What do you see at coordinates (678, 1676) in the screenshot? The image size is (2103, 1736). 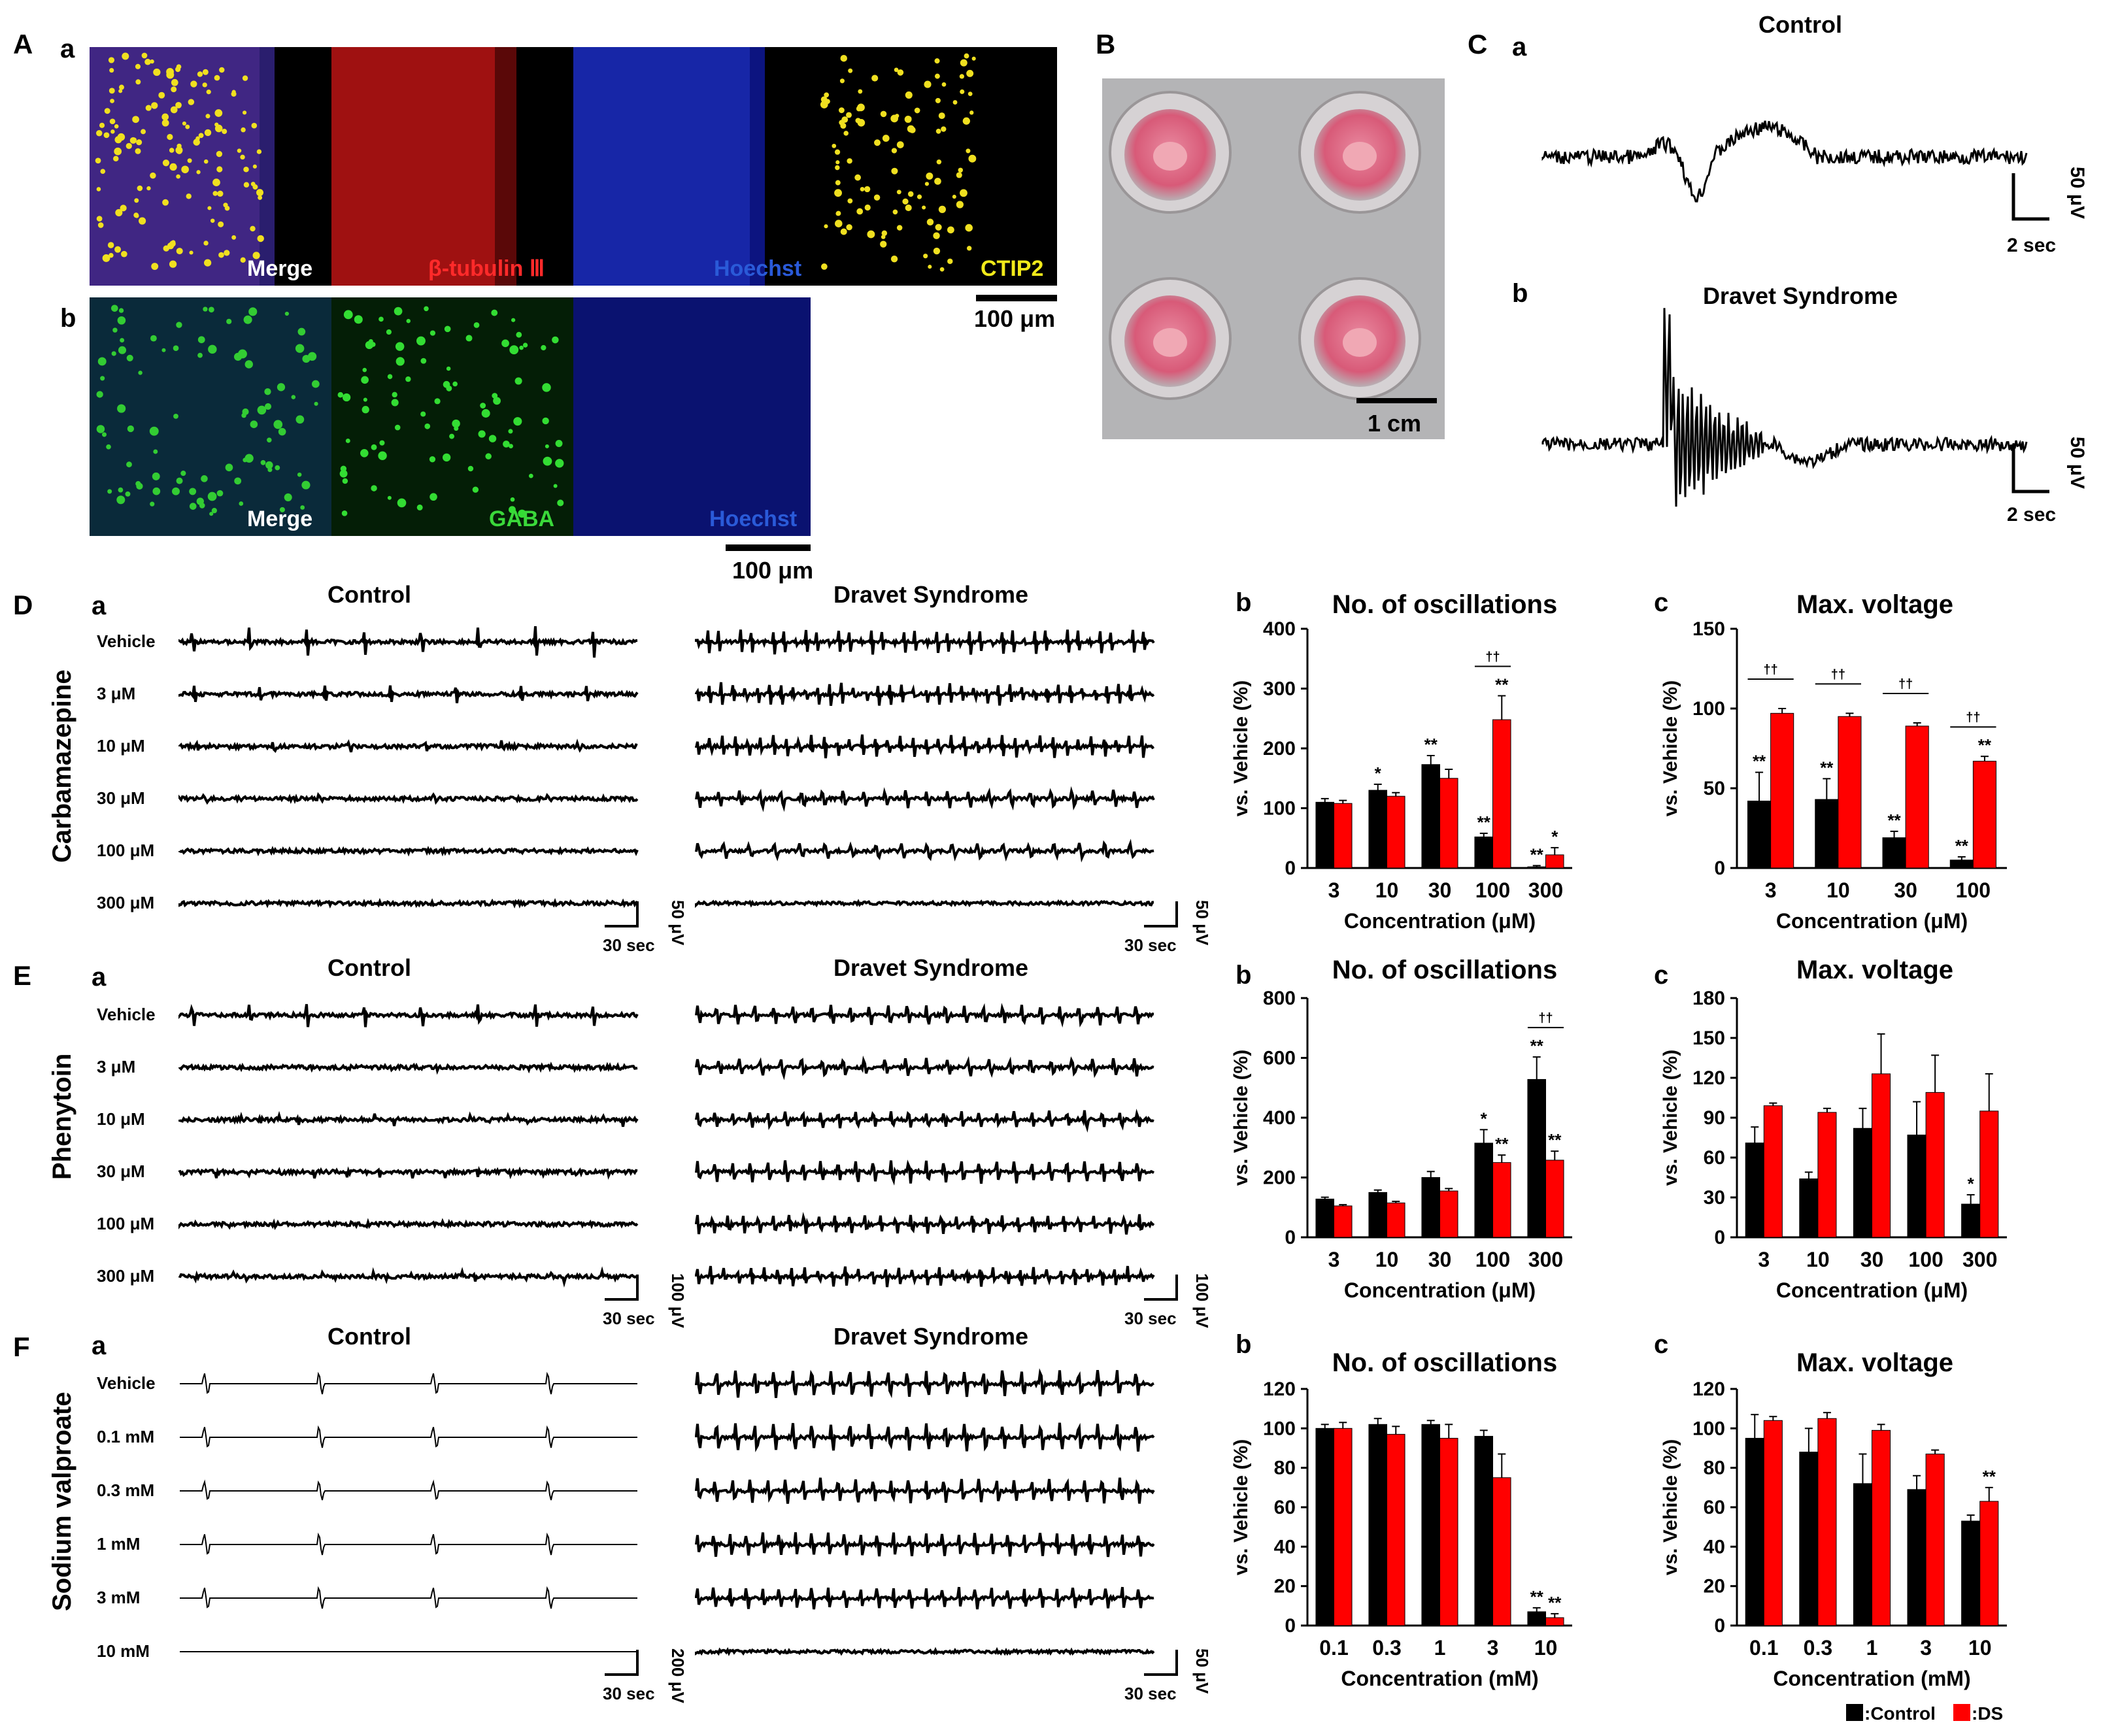 I see `scale-amp-control: 200 μV` at bounding box center [678, 1676].